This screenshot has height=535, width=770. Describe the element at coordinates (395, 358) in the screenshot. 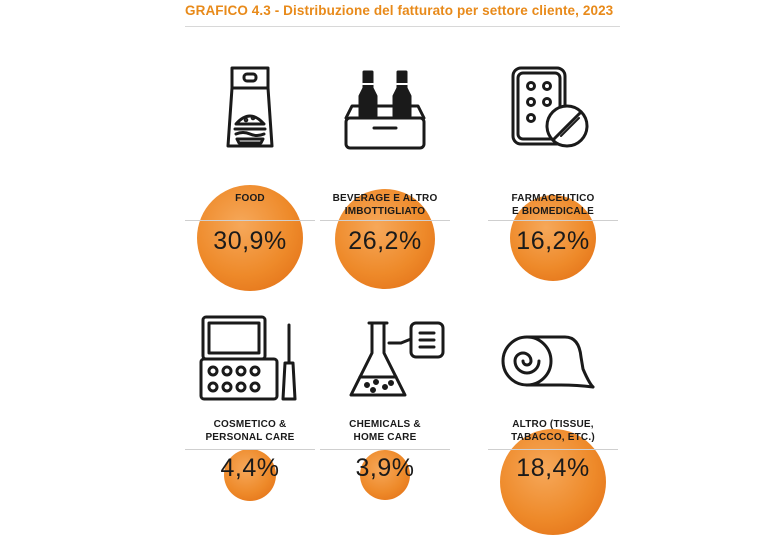

I see `flask-icon` at that location.